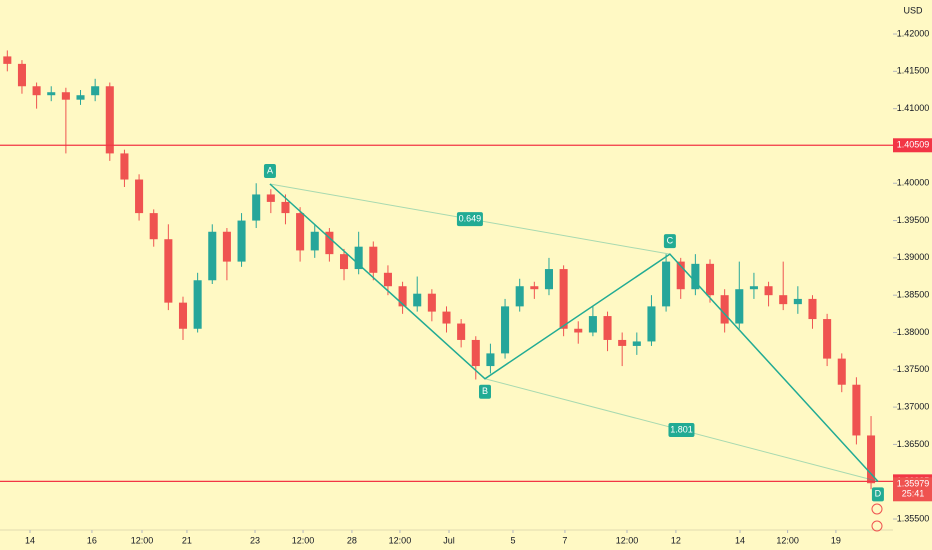 This screenshot has width=932, height=550. What do you see at coordinates (187, 540) in the screenshot?
I see `x-tick-label: 21` at bounding box center [187, 540].